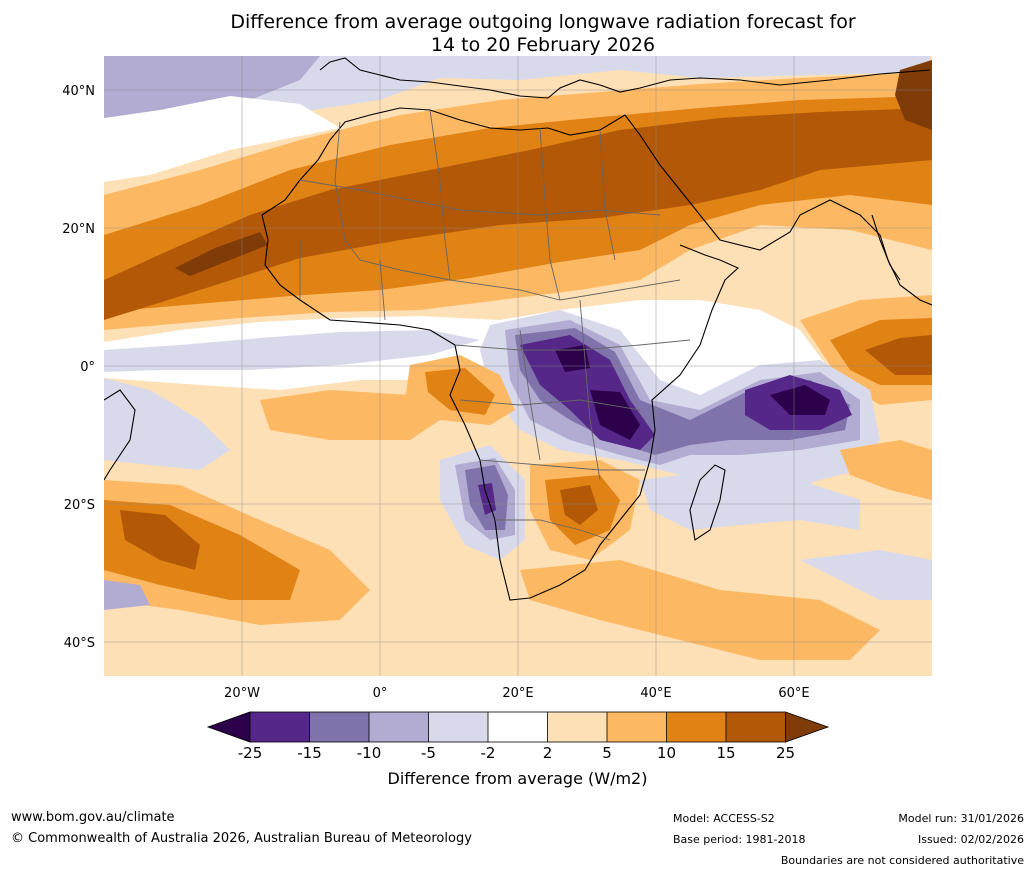  What do you see at coordinates (572, 358) in the screenshot?
I see `anomaly-congo-extreme-negative` at bounding box center [572, 358].